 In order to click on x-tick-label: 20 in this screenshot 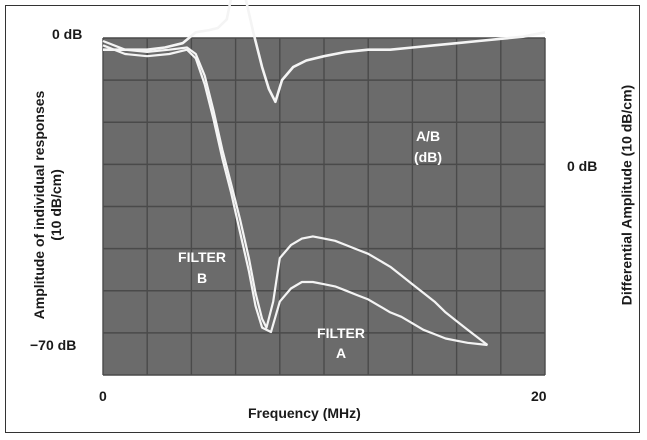, I will do `click(539, 396)`.